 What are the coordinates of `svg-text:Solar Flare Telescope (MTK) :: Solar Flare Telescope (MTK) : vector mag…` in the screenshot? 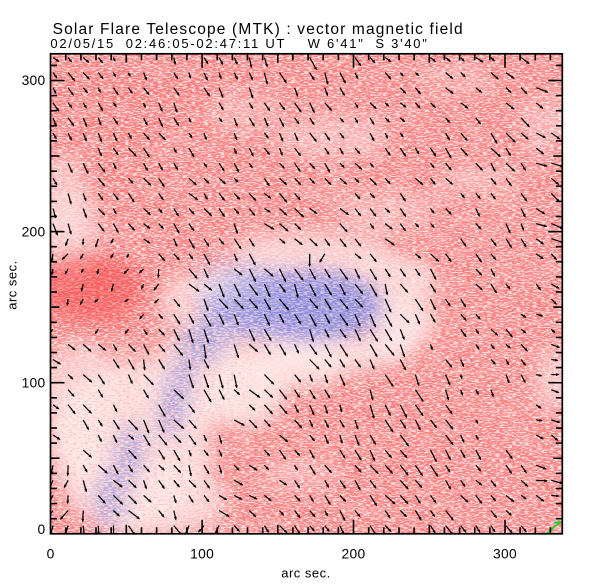 It's located at (258, 29).